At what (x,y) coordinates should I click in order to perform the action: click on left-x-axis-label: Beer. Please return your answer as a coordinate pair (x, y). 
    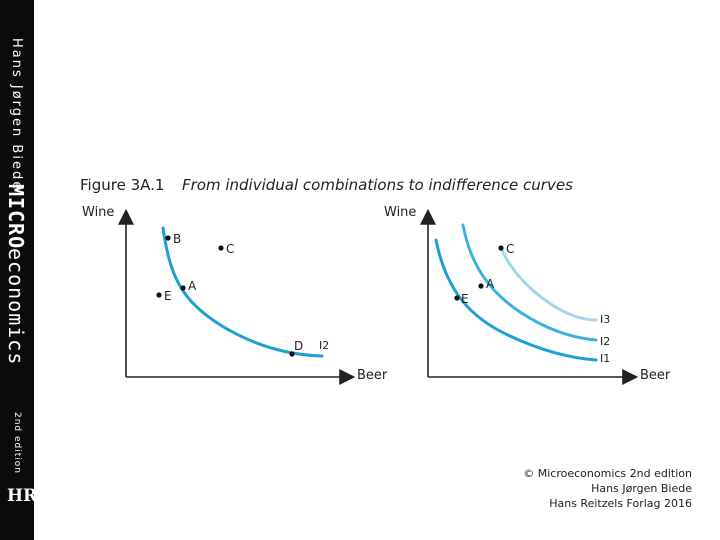
    Looking at the image, I should click on (372, 375).